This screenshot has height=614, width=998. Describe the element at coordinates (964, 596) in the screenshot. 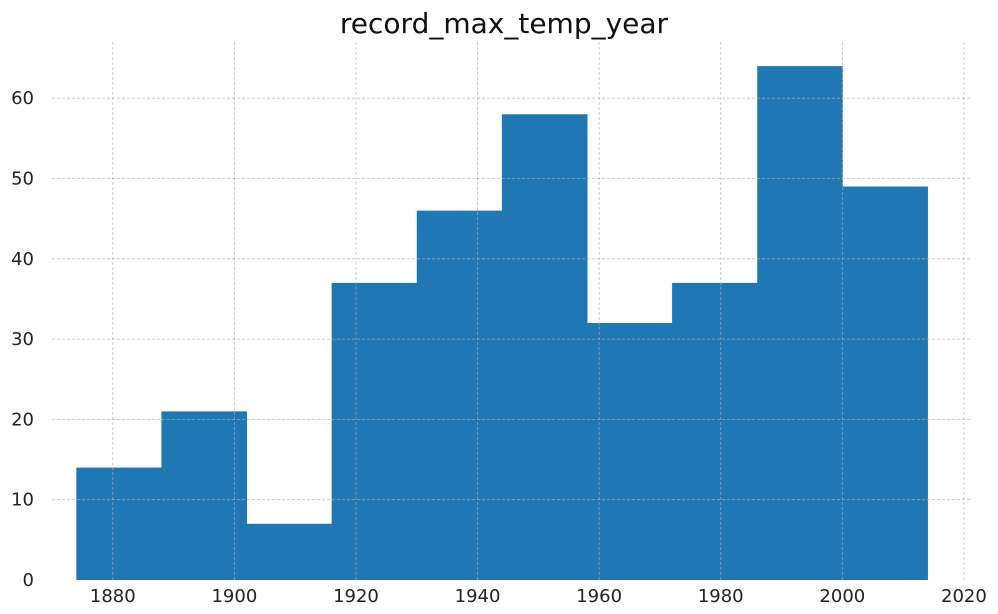

I see `x-tick-label: 2020` at that location.